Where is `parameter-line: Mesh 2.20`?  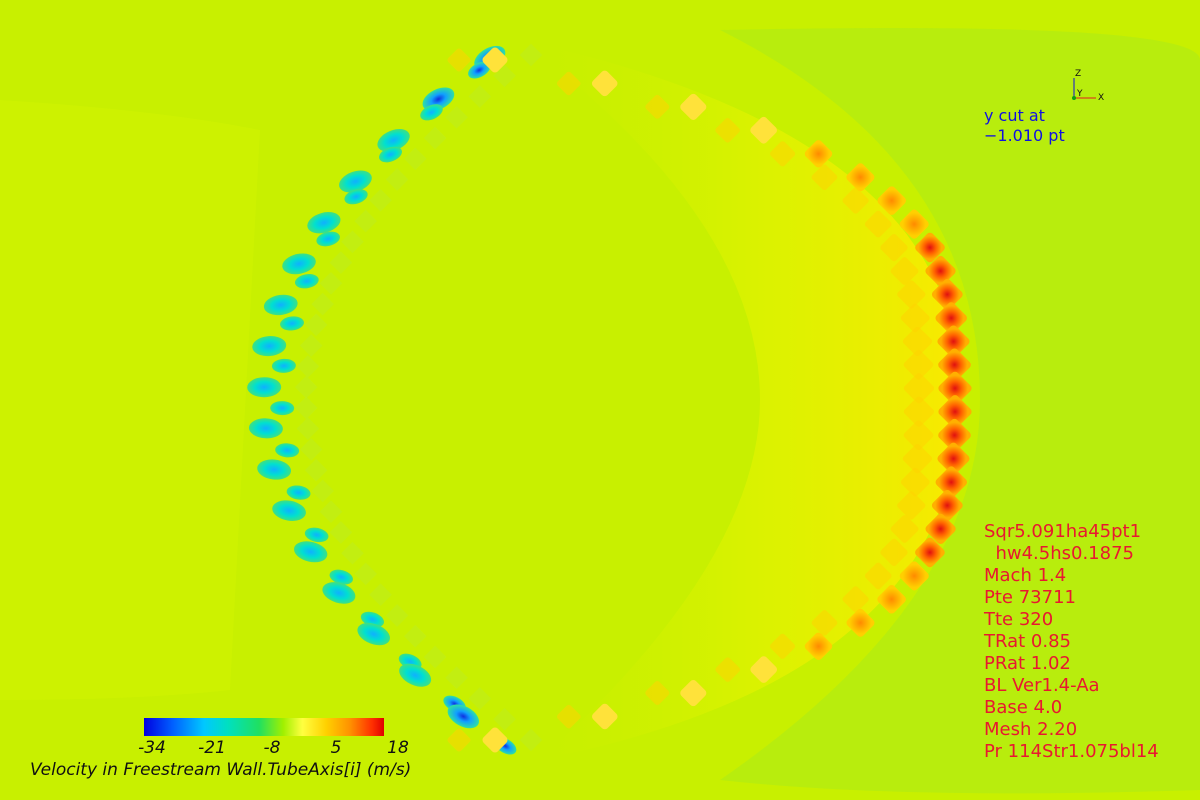 parameter-line: Mesh 2.20 is located at coordinates (1031, 729).